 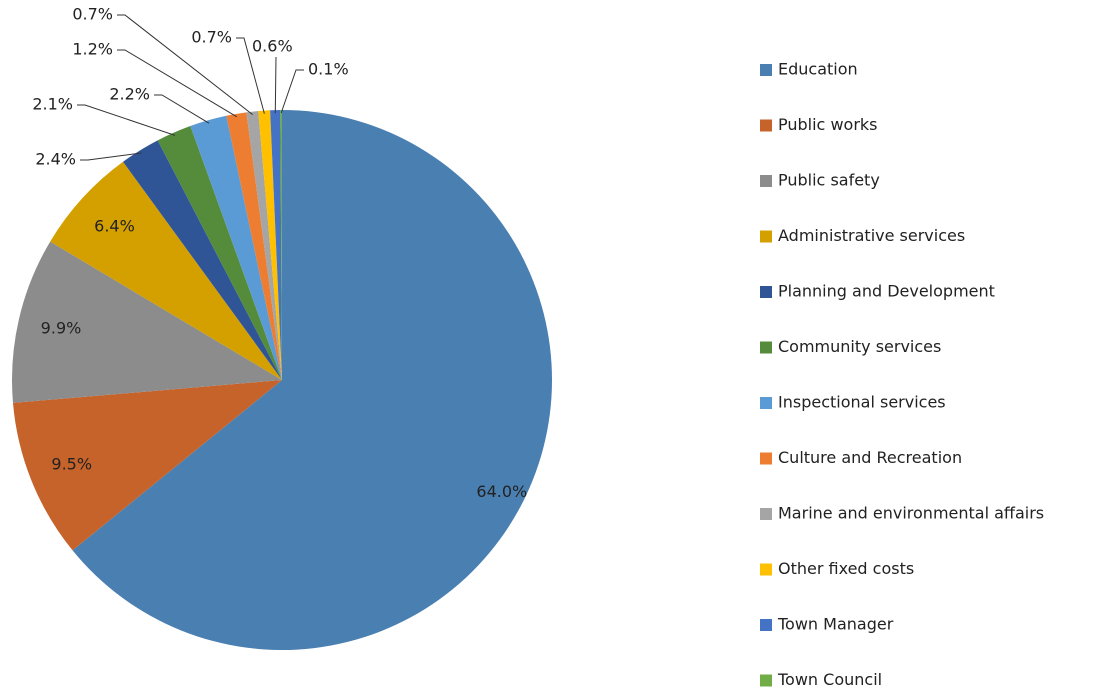 What do you see at coordinates (911, 513) in the screenshot?
I see `legend-label: Marine and environmental affairs` at bounding box center [911, 513].